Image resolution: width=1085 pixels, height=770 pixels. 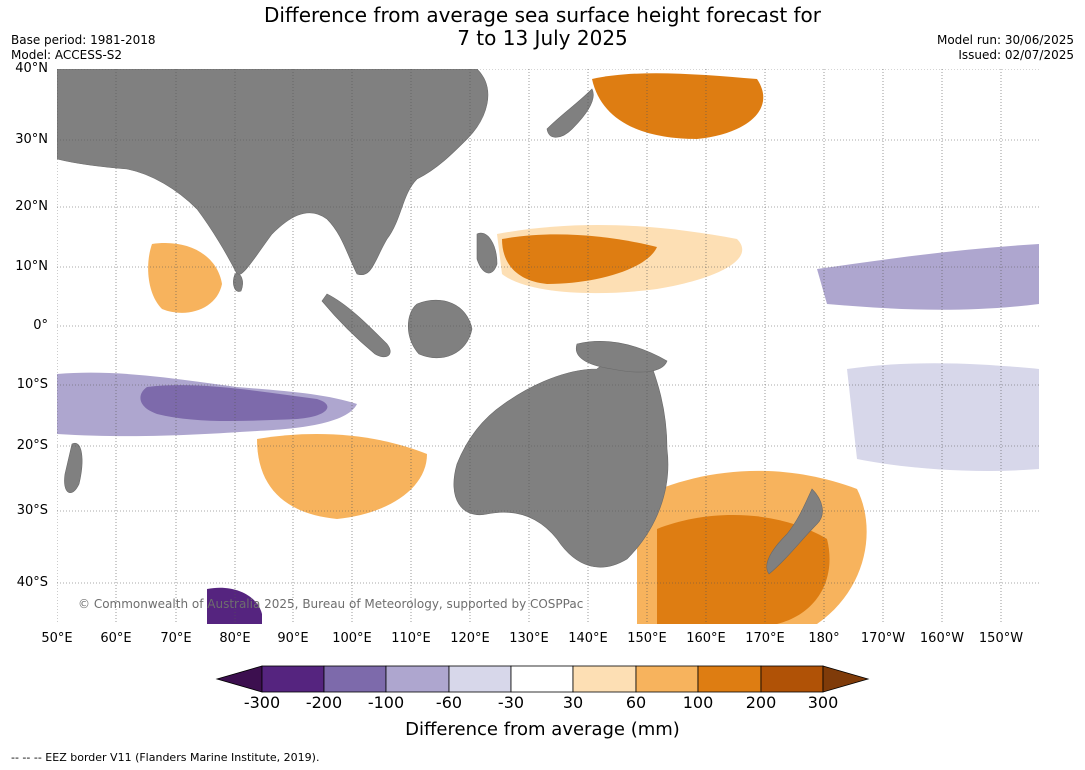 I want to click on sri-lanka-landmass, so click(x=238, y=282).